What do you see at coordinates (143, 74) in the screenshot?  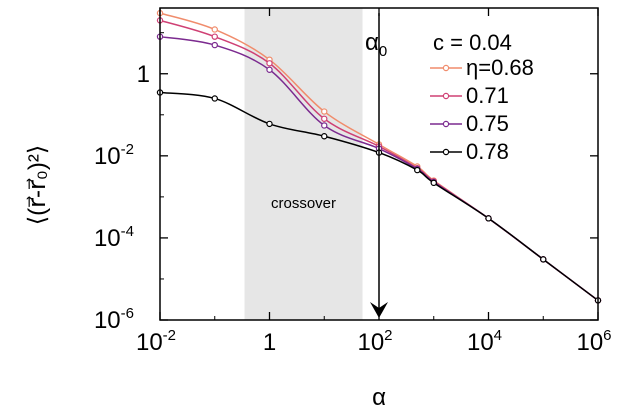 I see `y-tick-label: 1` at bounding box center [143, 74].